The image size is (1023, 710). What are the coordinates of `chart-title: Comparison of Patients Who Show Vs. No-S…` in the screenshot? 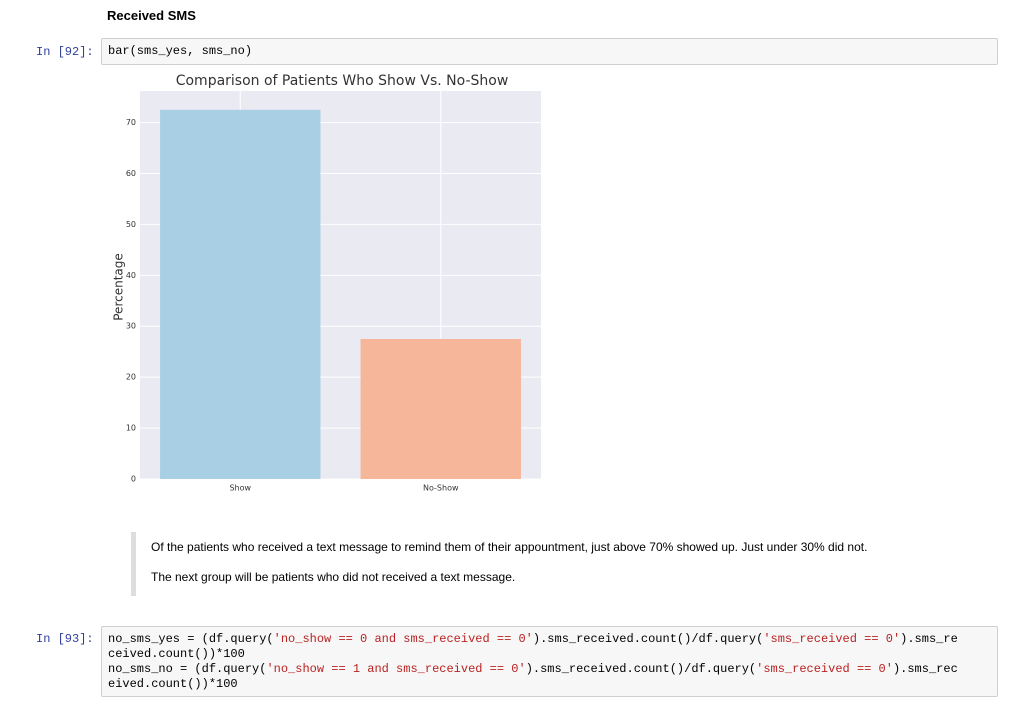 It's located at (342, 81).